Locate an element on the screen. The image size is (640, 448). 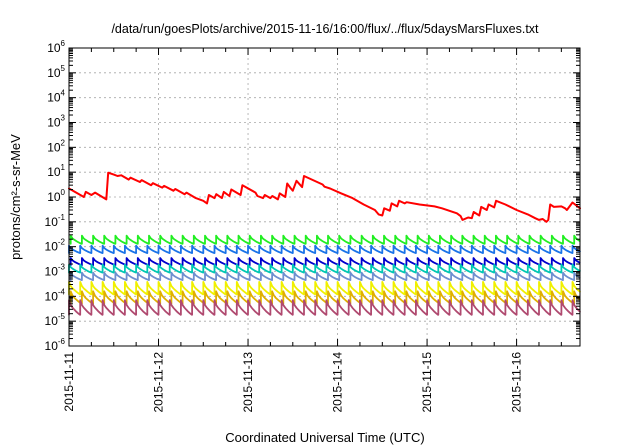
y-tick-label: 10⁵ is located at coordinates (56, 72).